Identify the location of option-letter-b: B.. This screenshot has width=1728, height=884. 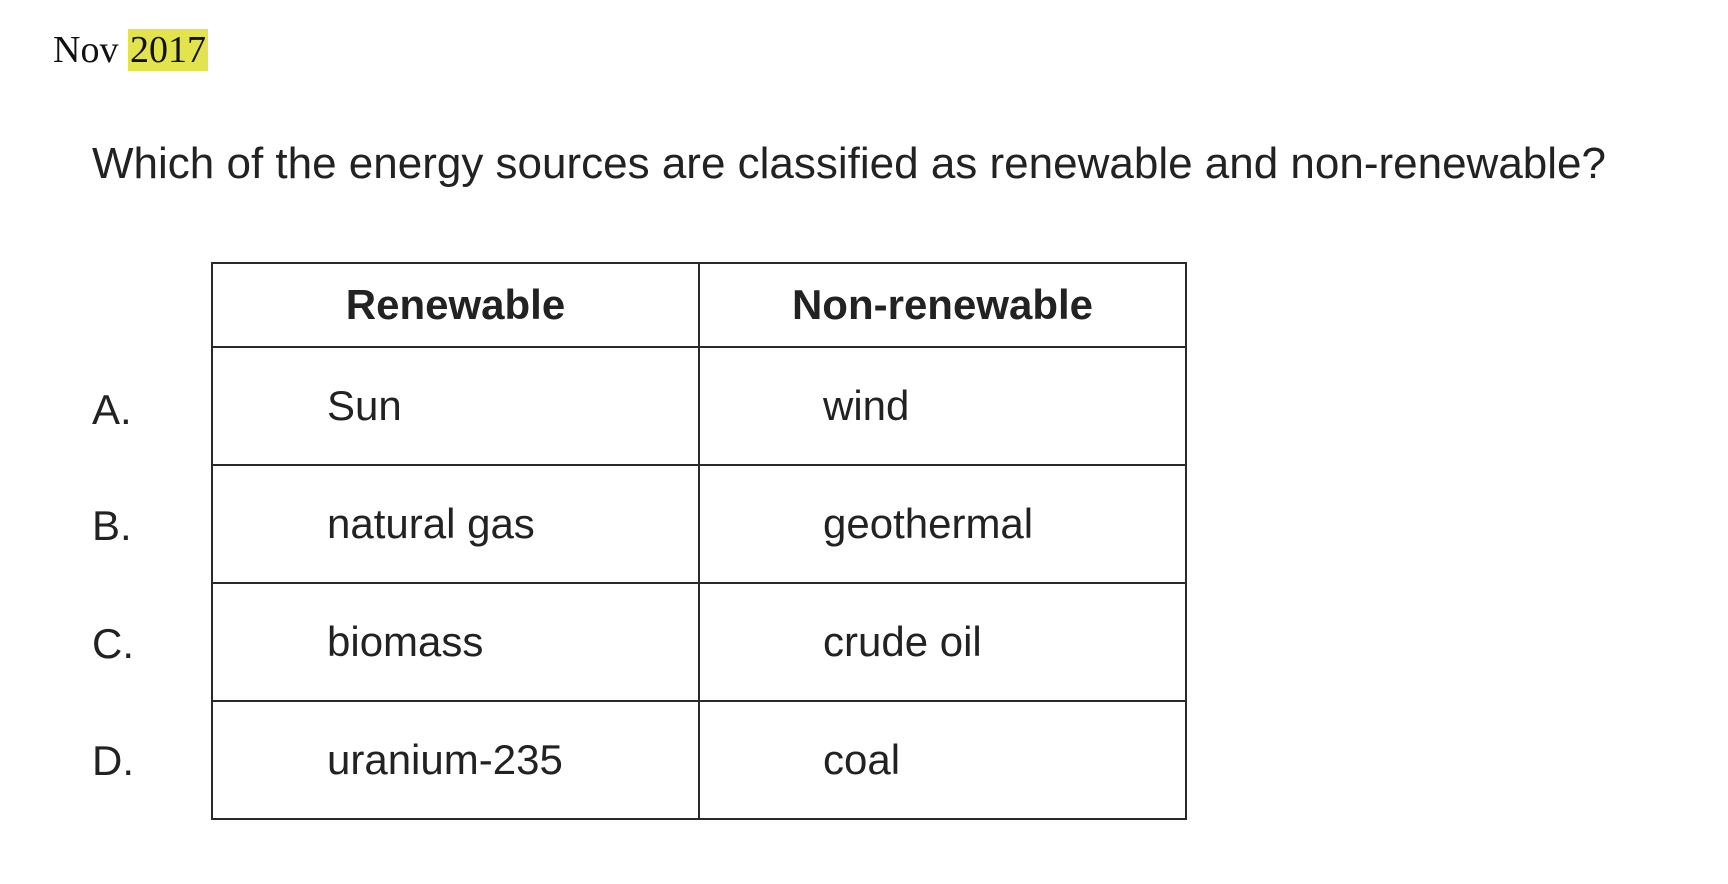
(112, 525).